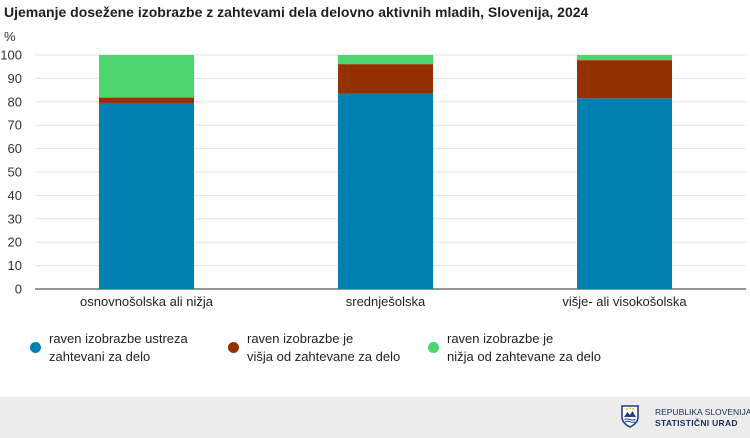 This screenshot has height=438, width=750. What do you see at coordinates (15, 125) in the screenshot?
I see `y-tick-label: 70` at bounding box center [15, 125].